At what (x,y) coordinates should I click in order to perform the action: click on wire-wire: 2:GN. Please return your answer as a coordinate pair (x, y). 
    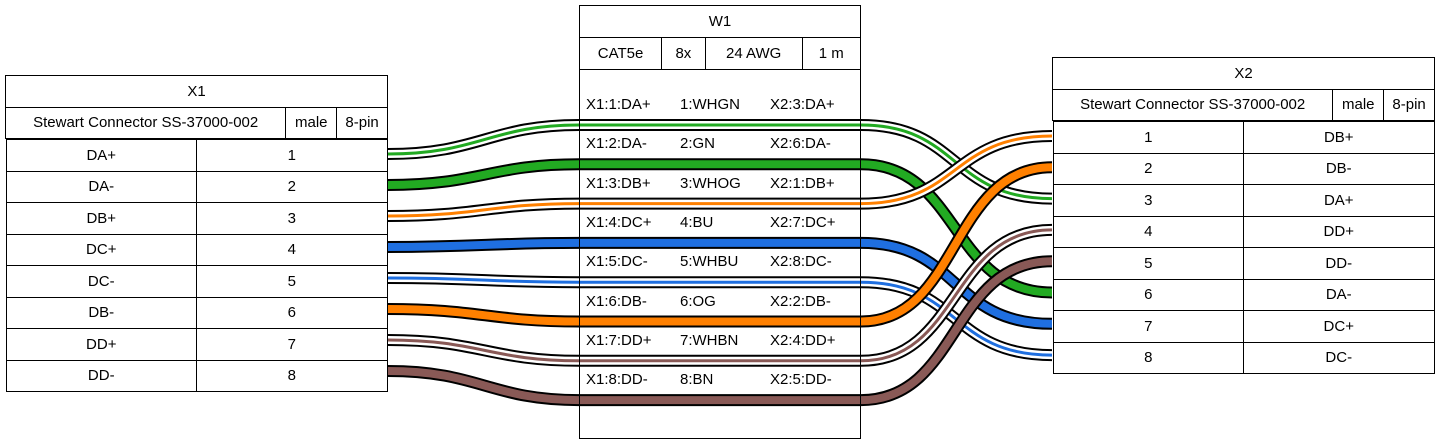
    Looking at the image, I should click on (698, 144).